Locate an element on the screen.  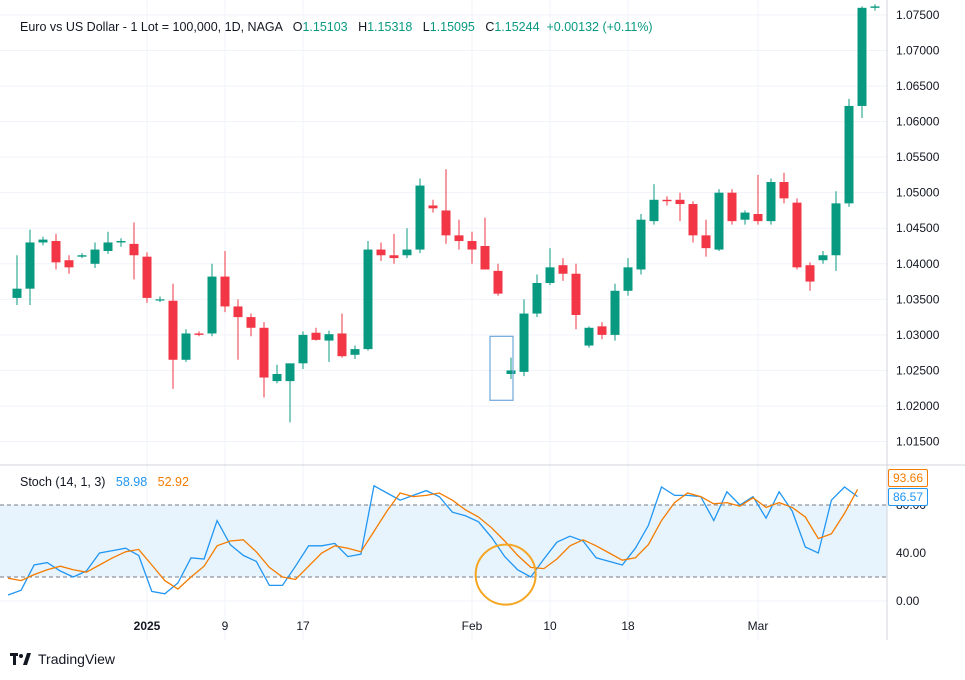
time-tick-label: 2025 is located at coordinates (147, 626).